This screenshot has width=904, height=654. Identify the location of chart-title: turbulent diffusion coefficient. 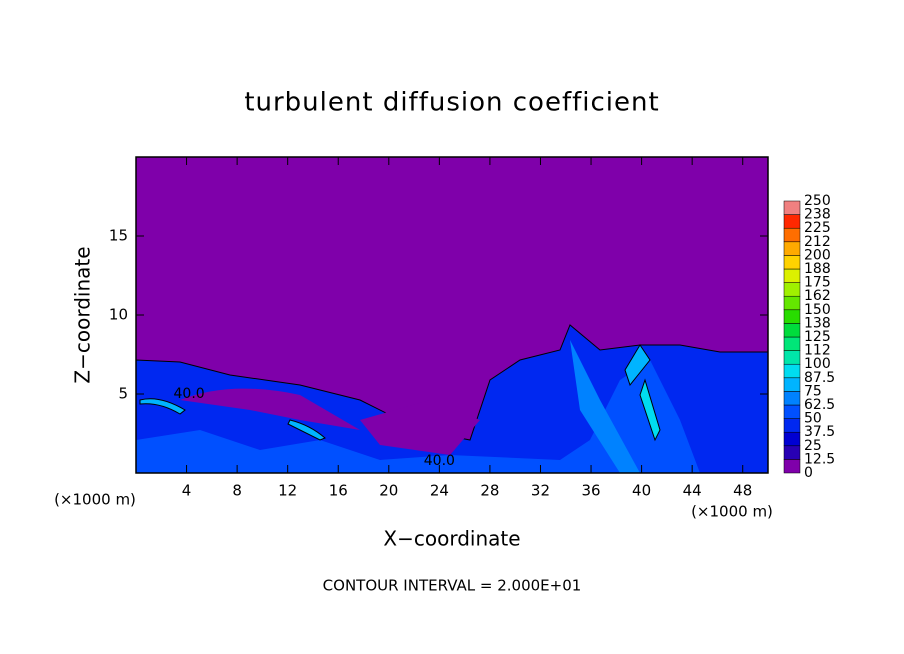
(451, 103).